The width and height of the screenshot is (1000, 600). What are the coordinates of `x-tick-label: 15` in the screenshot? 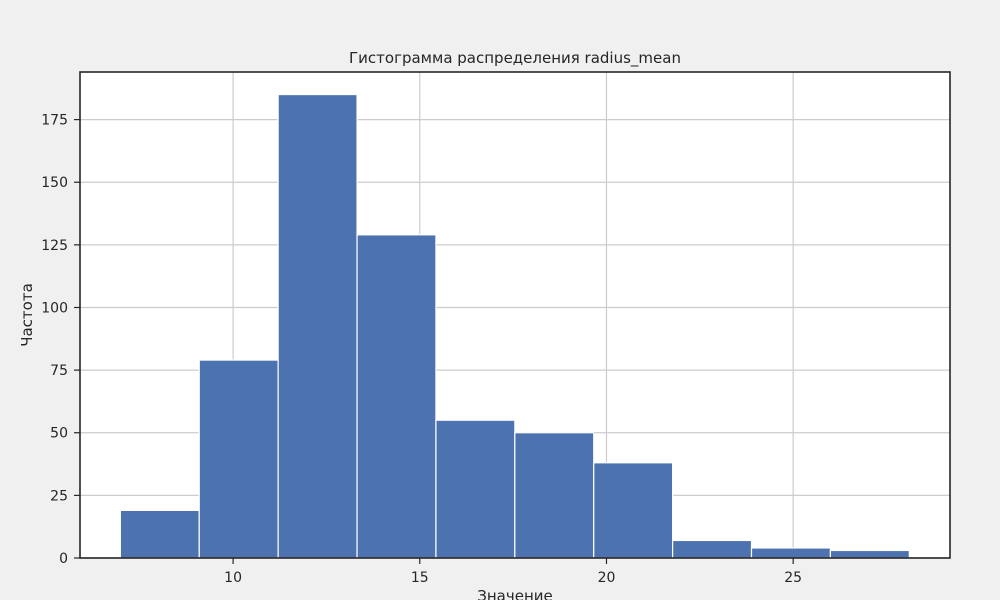 It's located at (420, 578).